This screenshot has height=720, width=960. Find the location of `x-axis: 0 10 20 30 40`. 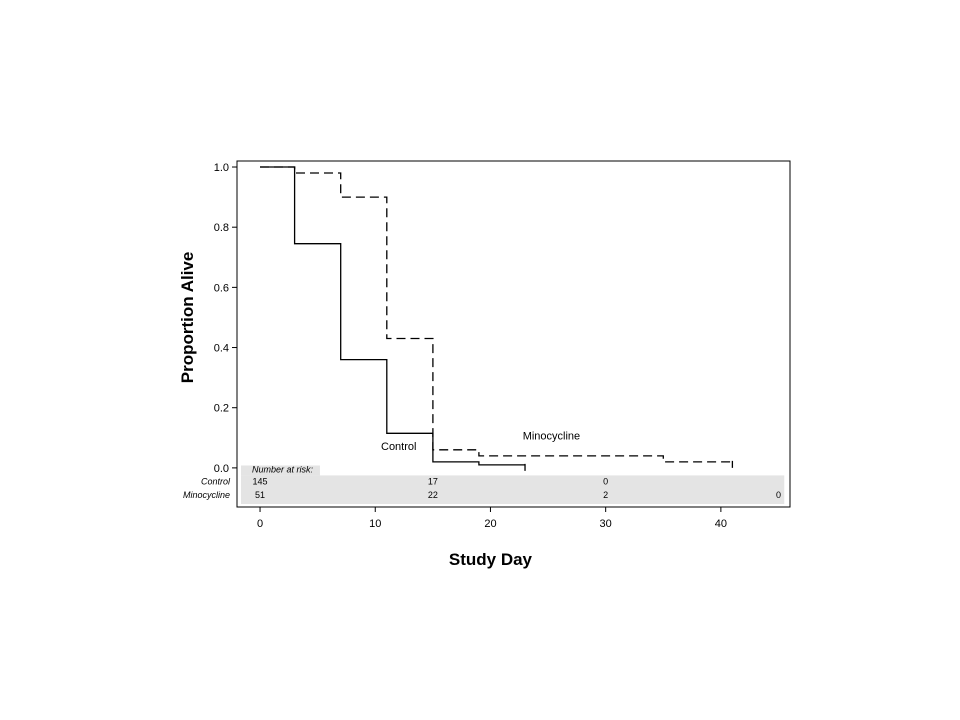

x-axis: 0 10 20 30 40 is located at coordinates (492, 518).